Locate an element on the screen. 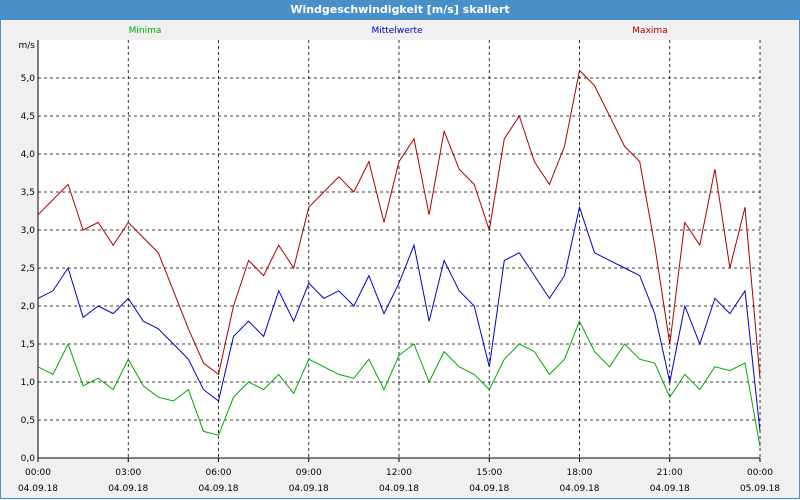 The image size is (800, 500). x-tick-time: 18:00 is located at coordinates (580, 473).